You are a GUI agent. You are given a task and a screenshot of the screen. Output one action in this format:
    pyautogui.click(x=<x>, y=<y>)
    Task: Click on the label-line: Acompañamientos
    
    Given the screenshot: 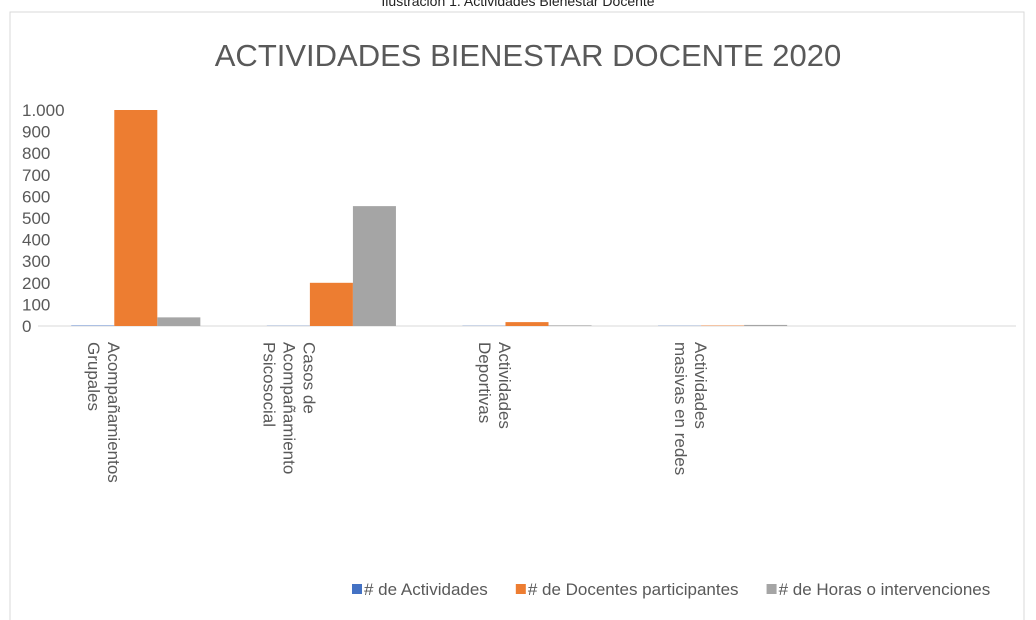 What is the action you would take?
    pyautogui.click(x=113, y=412)
    